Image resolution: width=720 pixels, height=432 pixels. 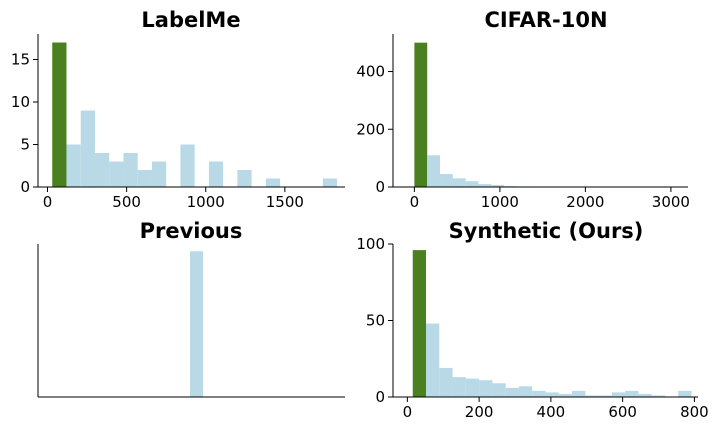 I want to click on labelme-x-tick-label-0: 0, so click(x=48, y=202).